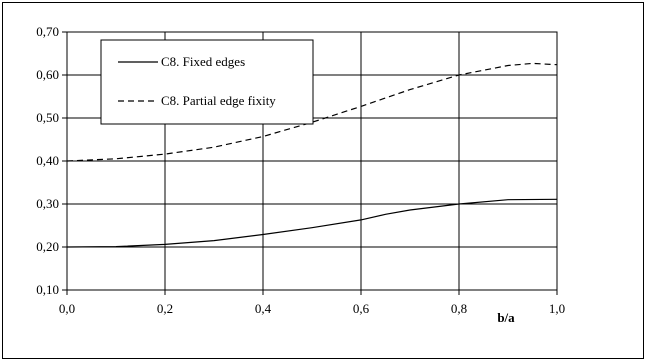  I want to click on y-tick-label: 0,40, so click(47, 160).